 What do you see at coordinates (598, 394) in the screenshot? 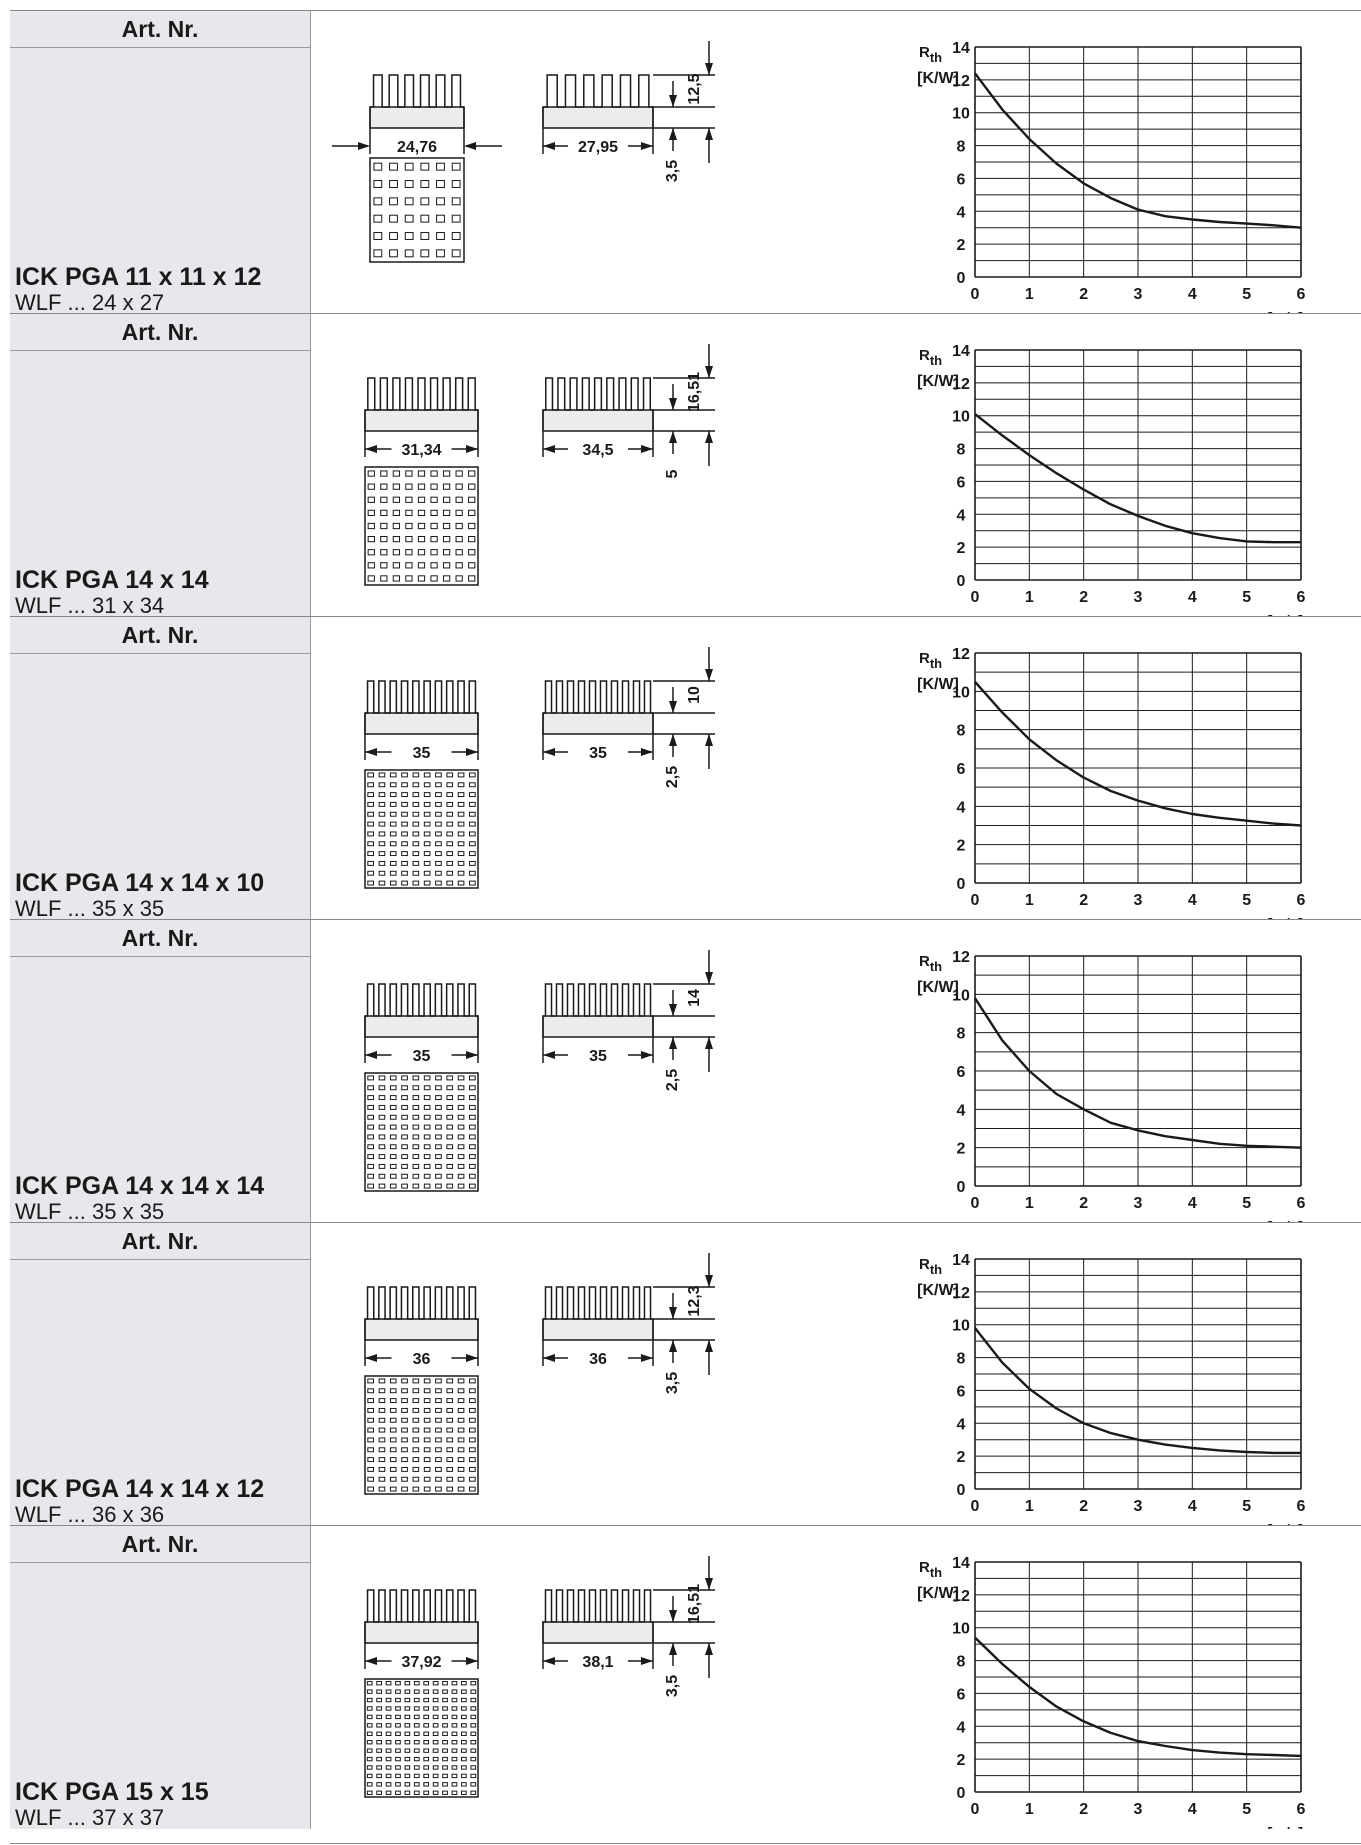
I see `heatsink-fins` at bounding box center [598, 394].